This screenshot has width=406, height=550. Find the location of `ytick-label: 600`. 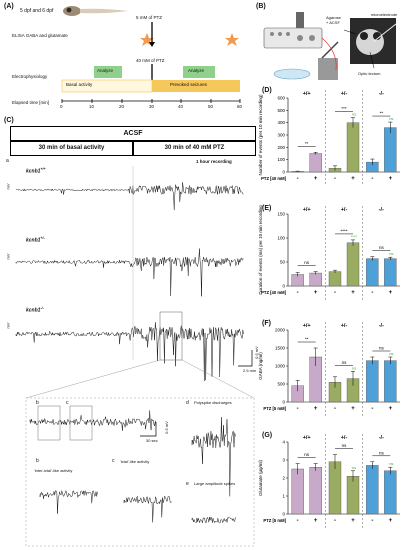

ytick-label: 600 is located at coordinates (281, 98).